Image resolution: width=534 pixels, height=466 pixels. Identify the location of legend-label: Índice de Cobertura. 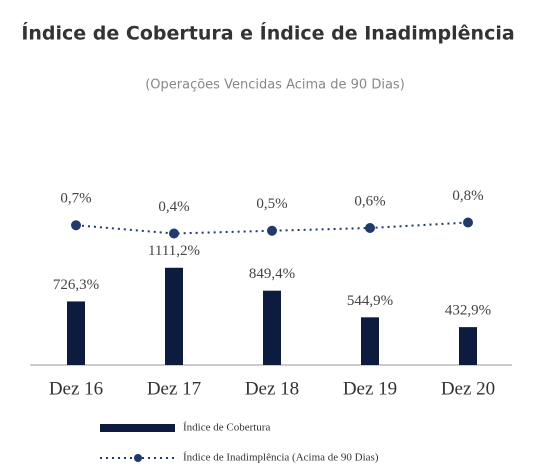
(226, 428).